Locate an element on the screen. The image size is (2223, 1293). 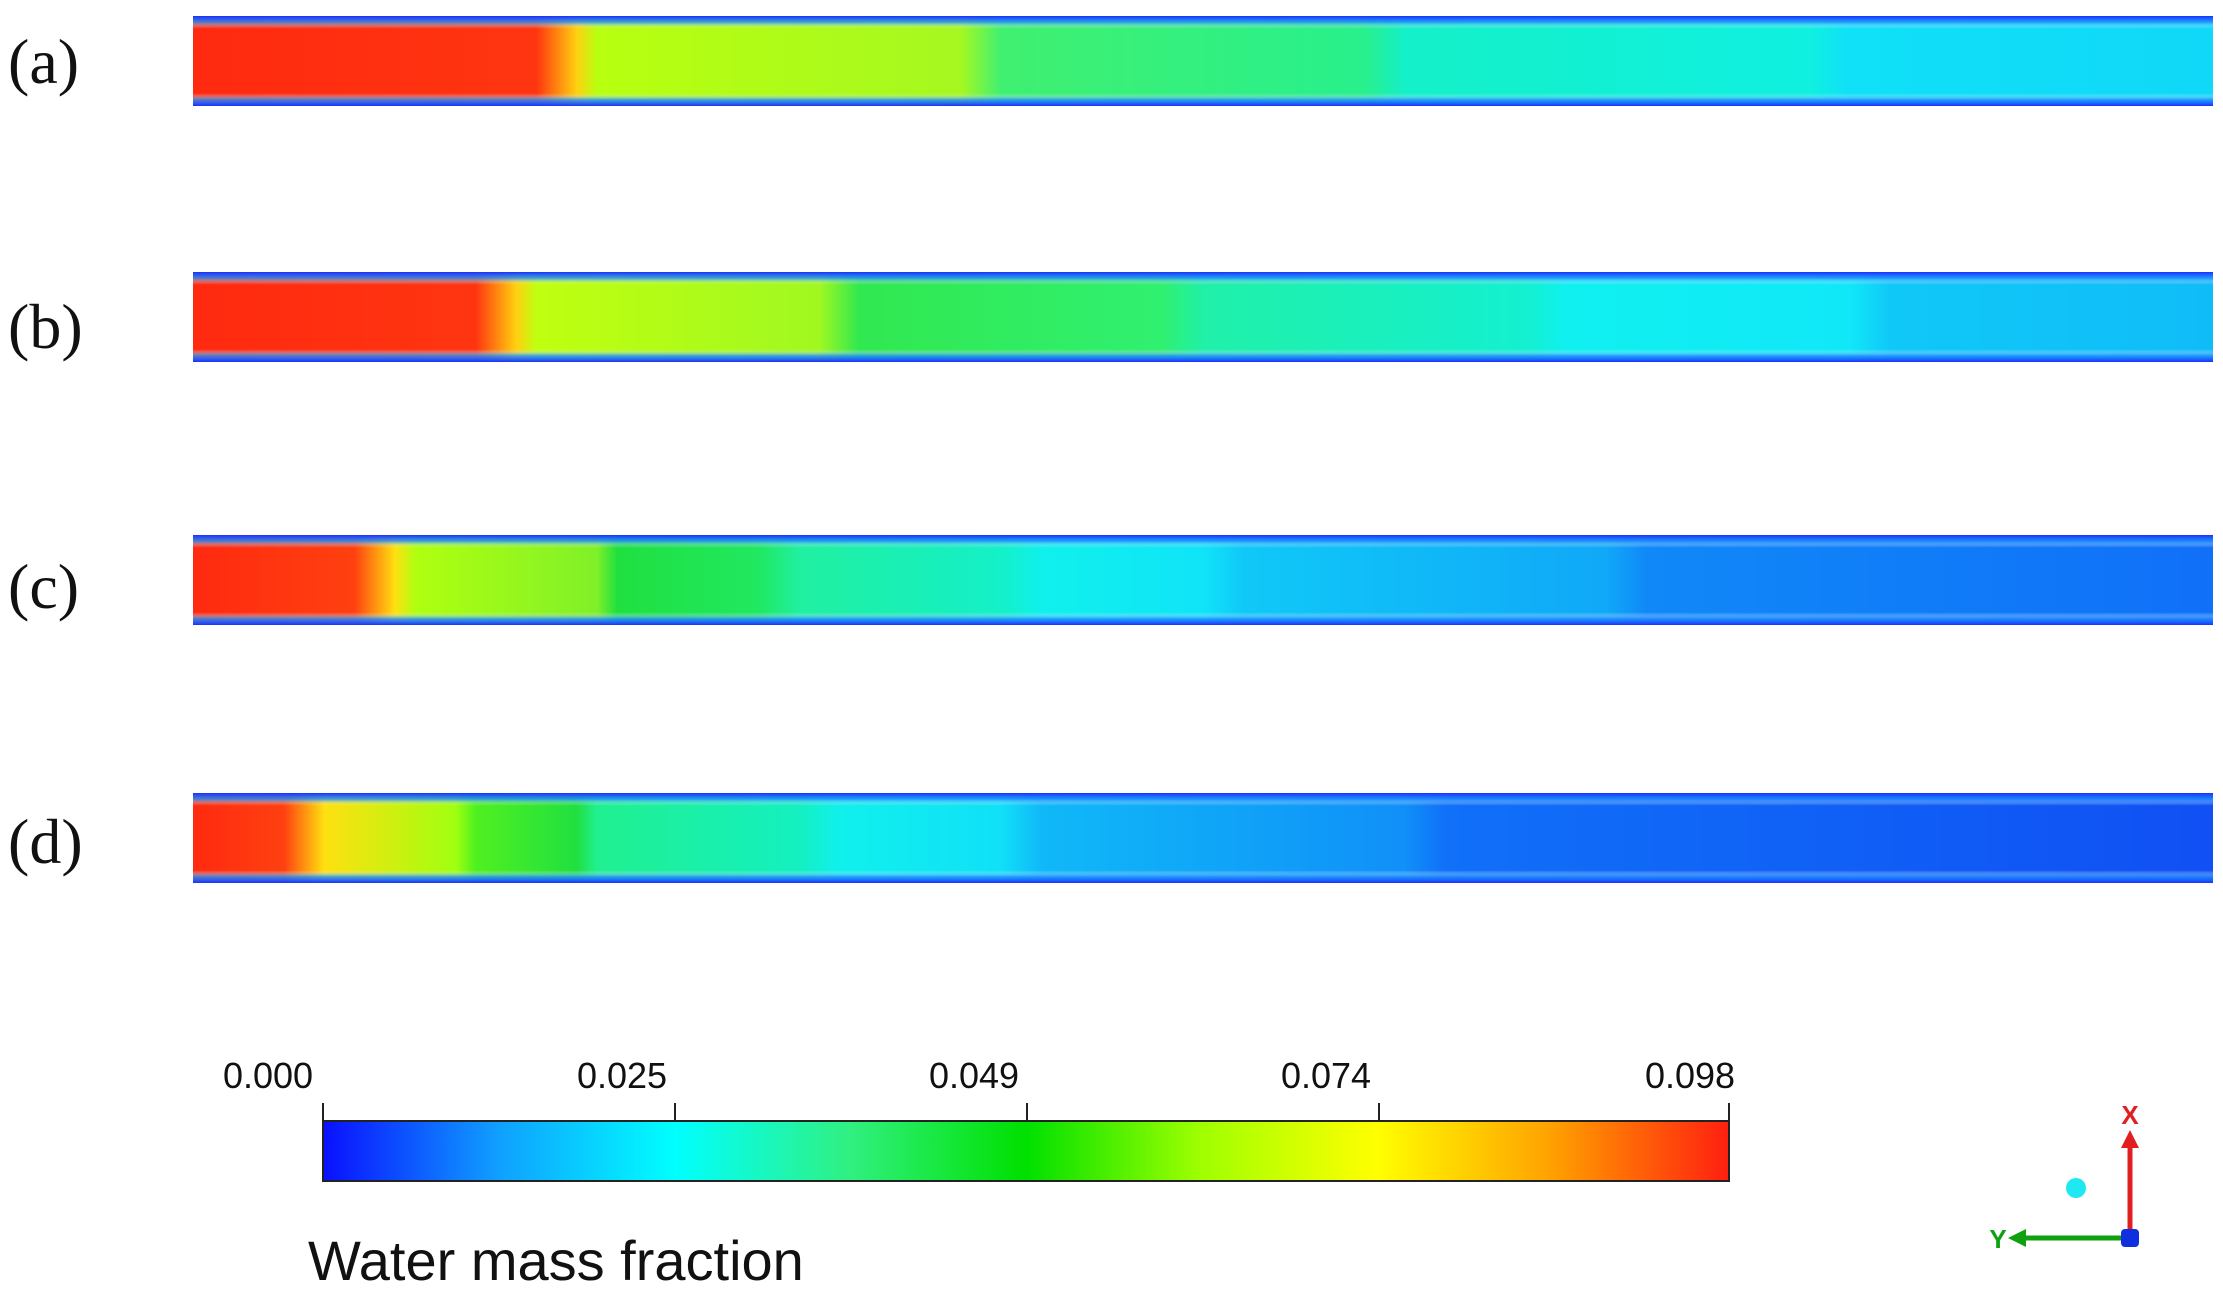
y-axis-arrowhead is located at coordinates (2017, 1238).